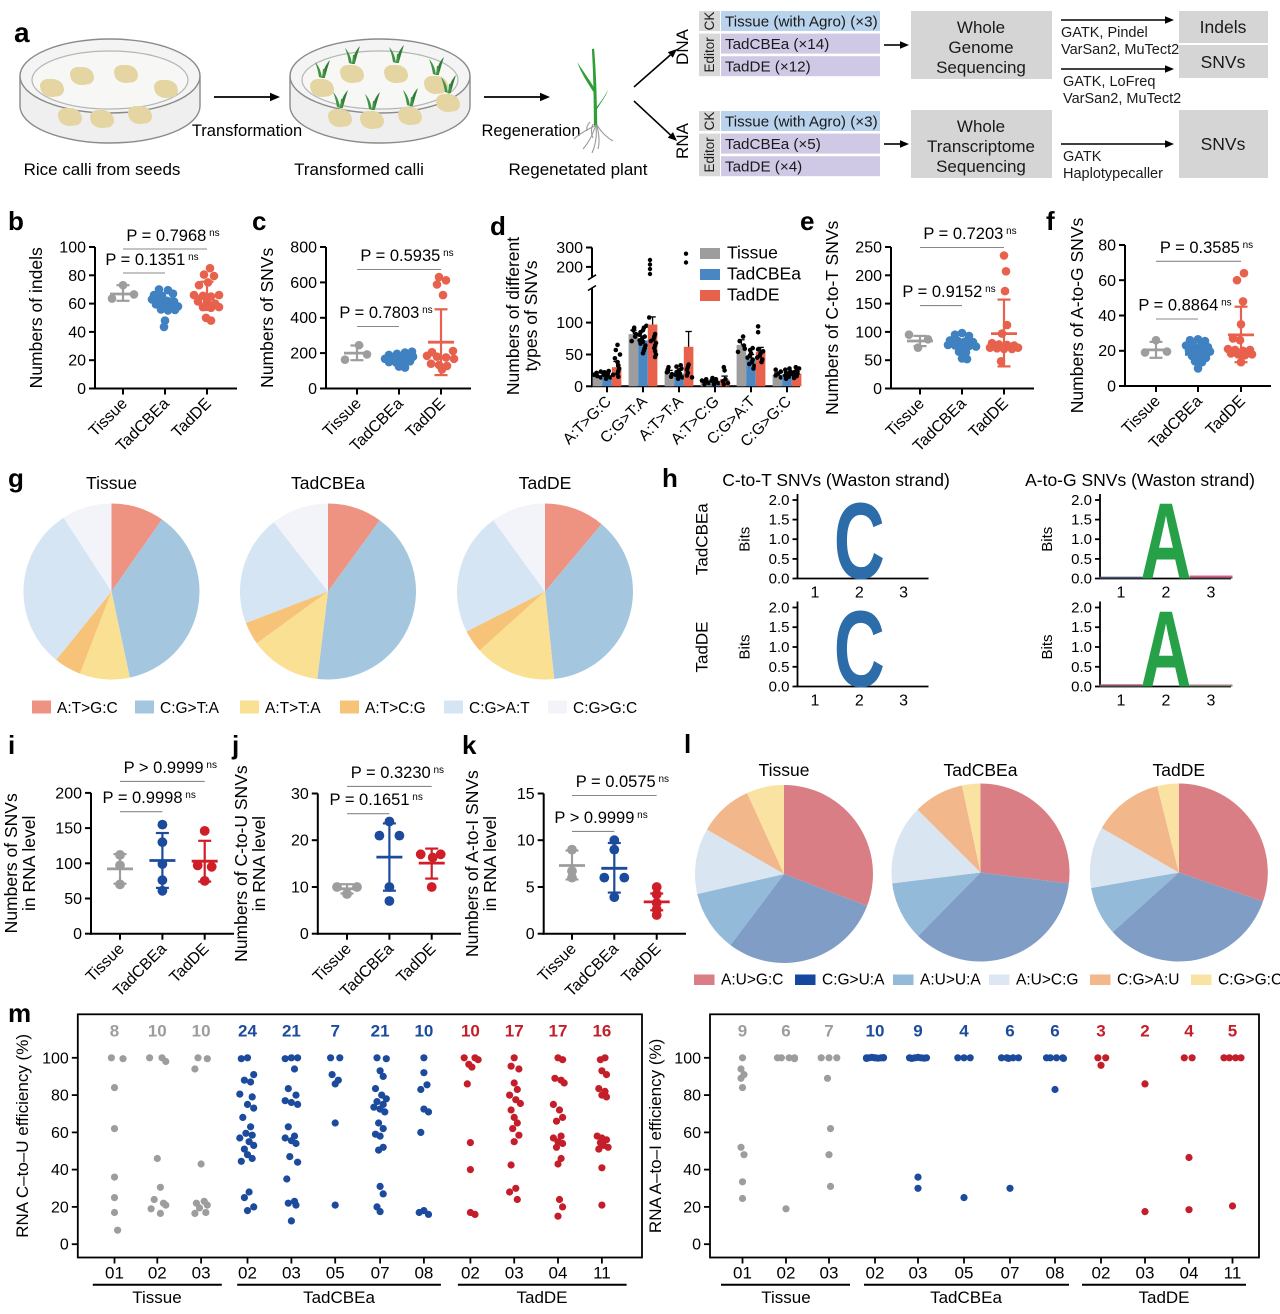  I want to click on svg-text: 3, so click(1211, 701).